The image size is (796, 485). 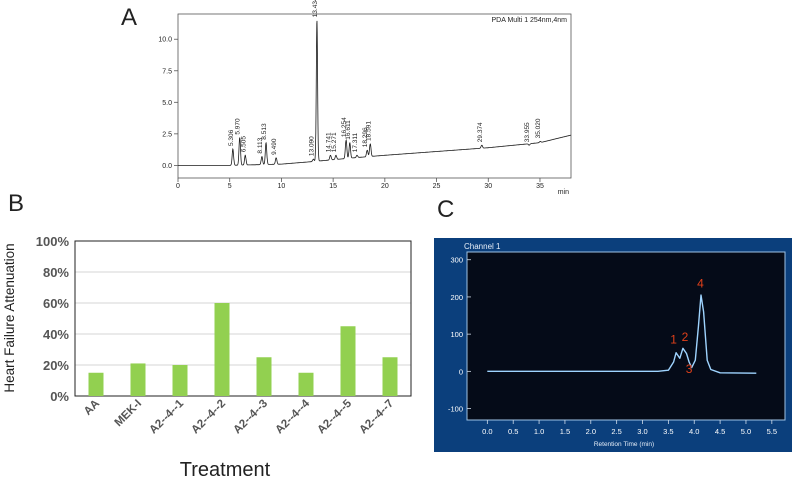 What do you see at coordinates (642, 431) in the screenshot?
I see `x-tick-label-c: 3.0` at bounding box center [642, 431].